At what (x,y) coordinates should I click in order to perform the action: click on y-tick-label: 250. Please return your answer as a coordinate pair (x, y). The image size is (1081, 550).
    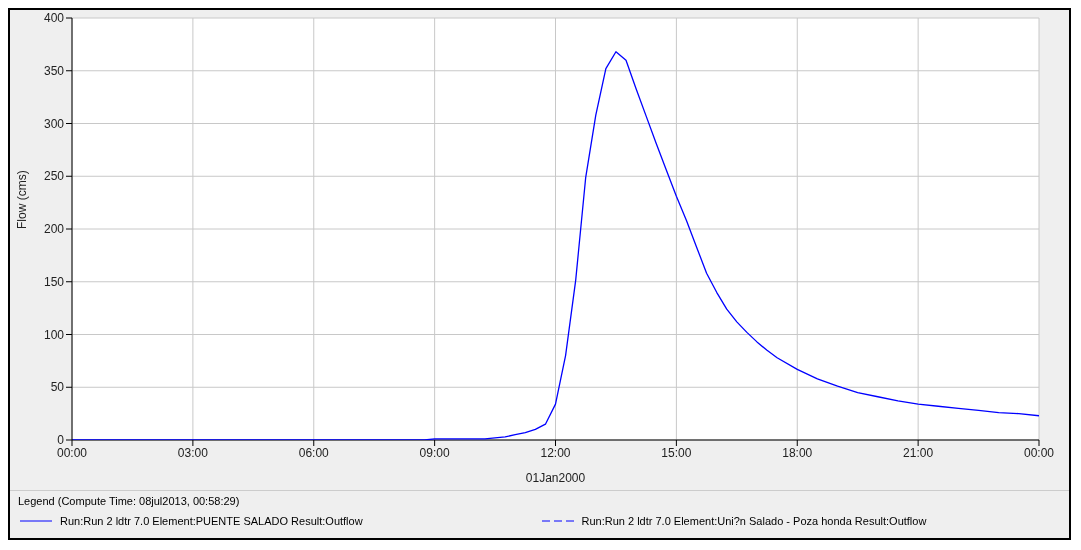
    Looking at the image, I should click on (54, 176).